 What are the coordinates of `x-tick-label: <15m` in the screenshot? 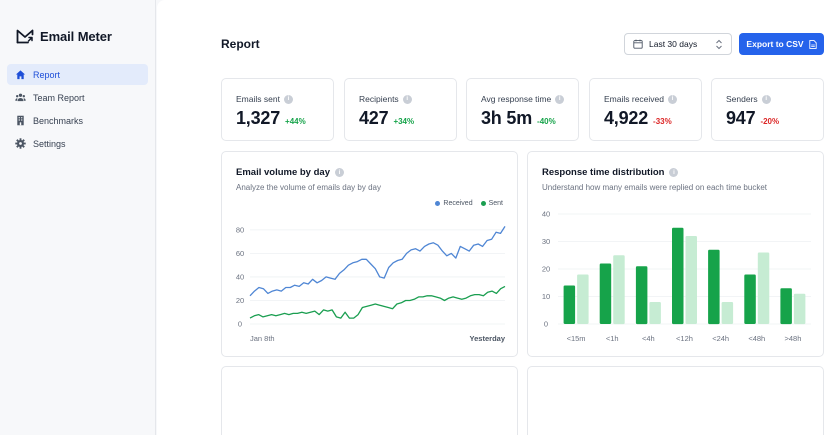 It's located at (576, 338).